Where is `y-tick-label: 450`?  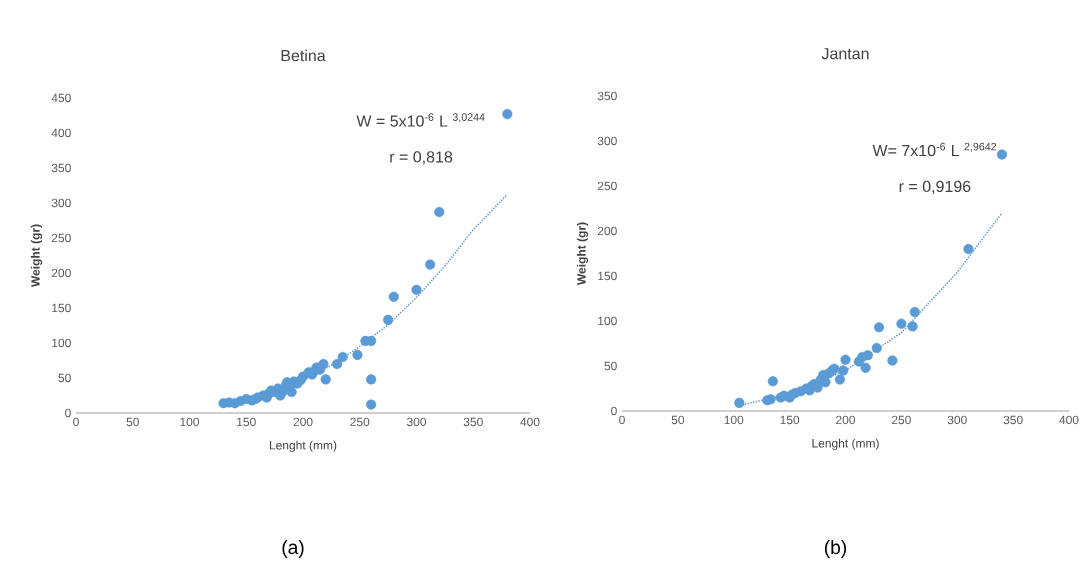
y-tick-label: 450 is located at coordinates (61, 98).